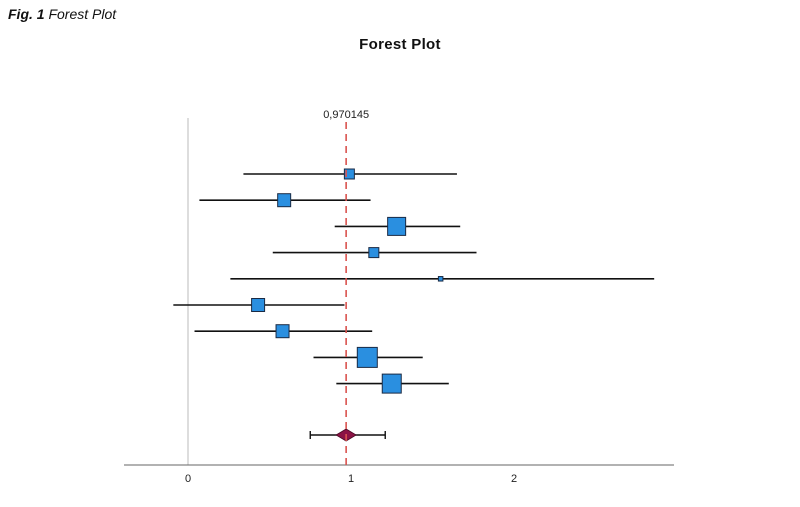 The width and height of the screenshot is (800, 507). What do you see at coordinates (351, 479) in the screenshot?
I see `x-tick-label: 1` at bounding box center [351, 479].